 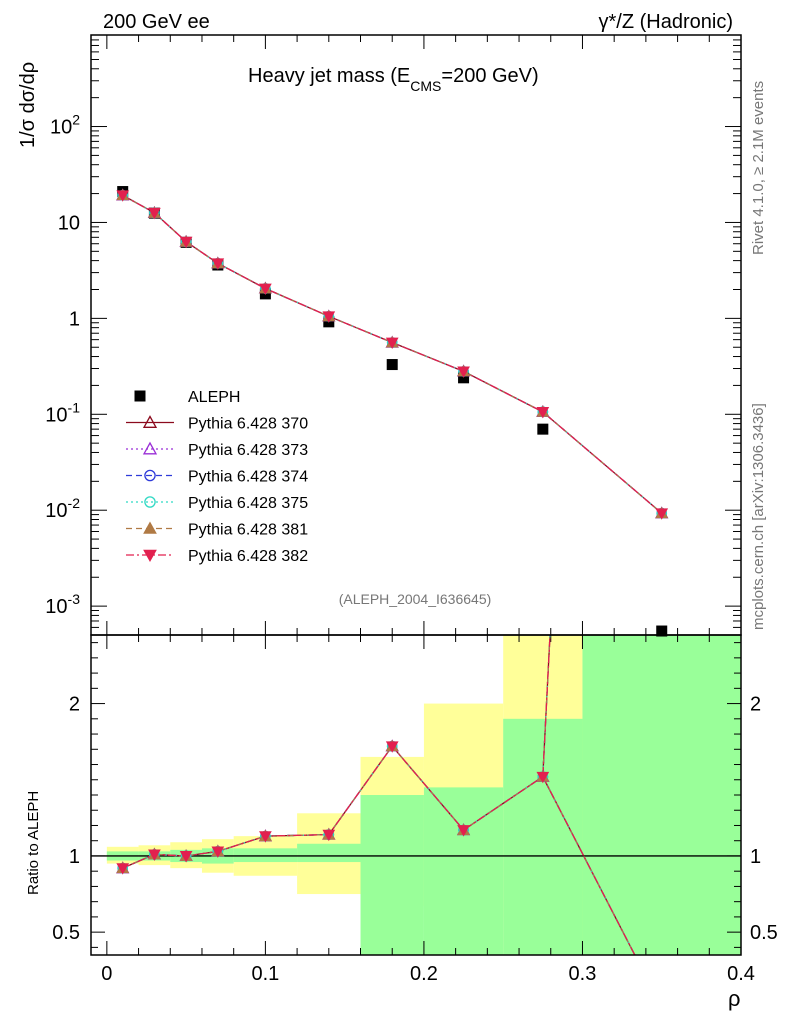 What do you see at coordinates (74, 857) in the screenshot?
I see `ratio-y-tick-label-left: 1` at bounding box center [74, 857].